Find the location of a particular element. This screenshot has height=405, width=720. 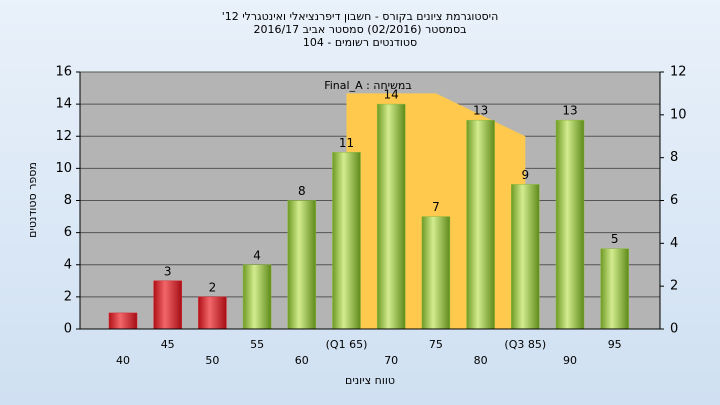

value-label: 7 is located at coordinates (436, 207).